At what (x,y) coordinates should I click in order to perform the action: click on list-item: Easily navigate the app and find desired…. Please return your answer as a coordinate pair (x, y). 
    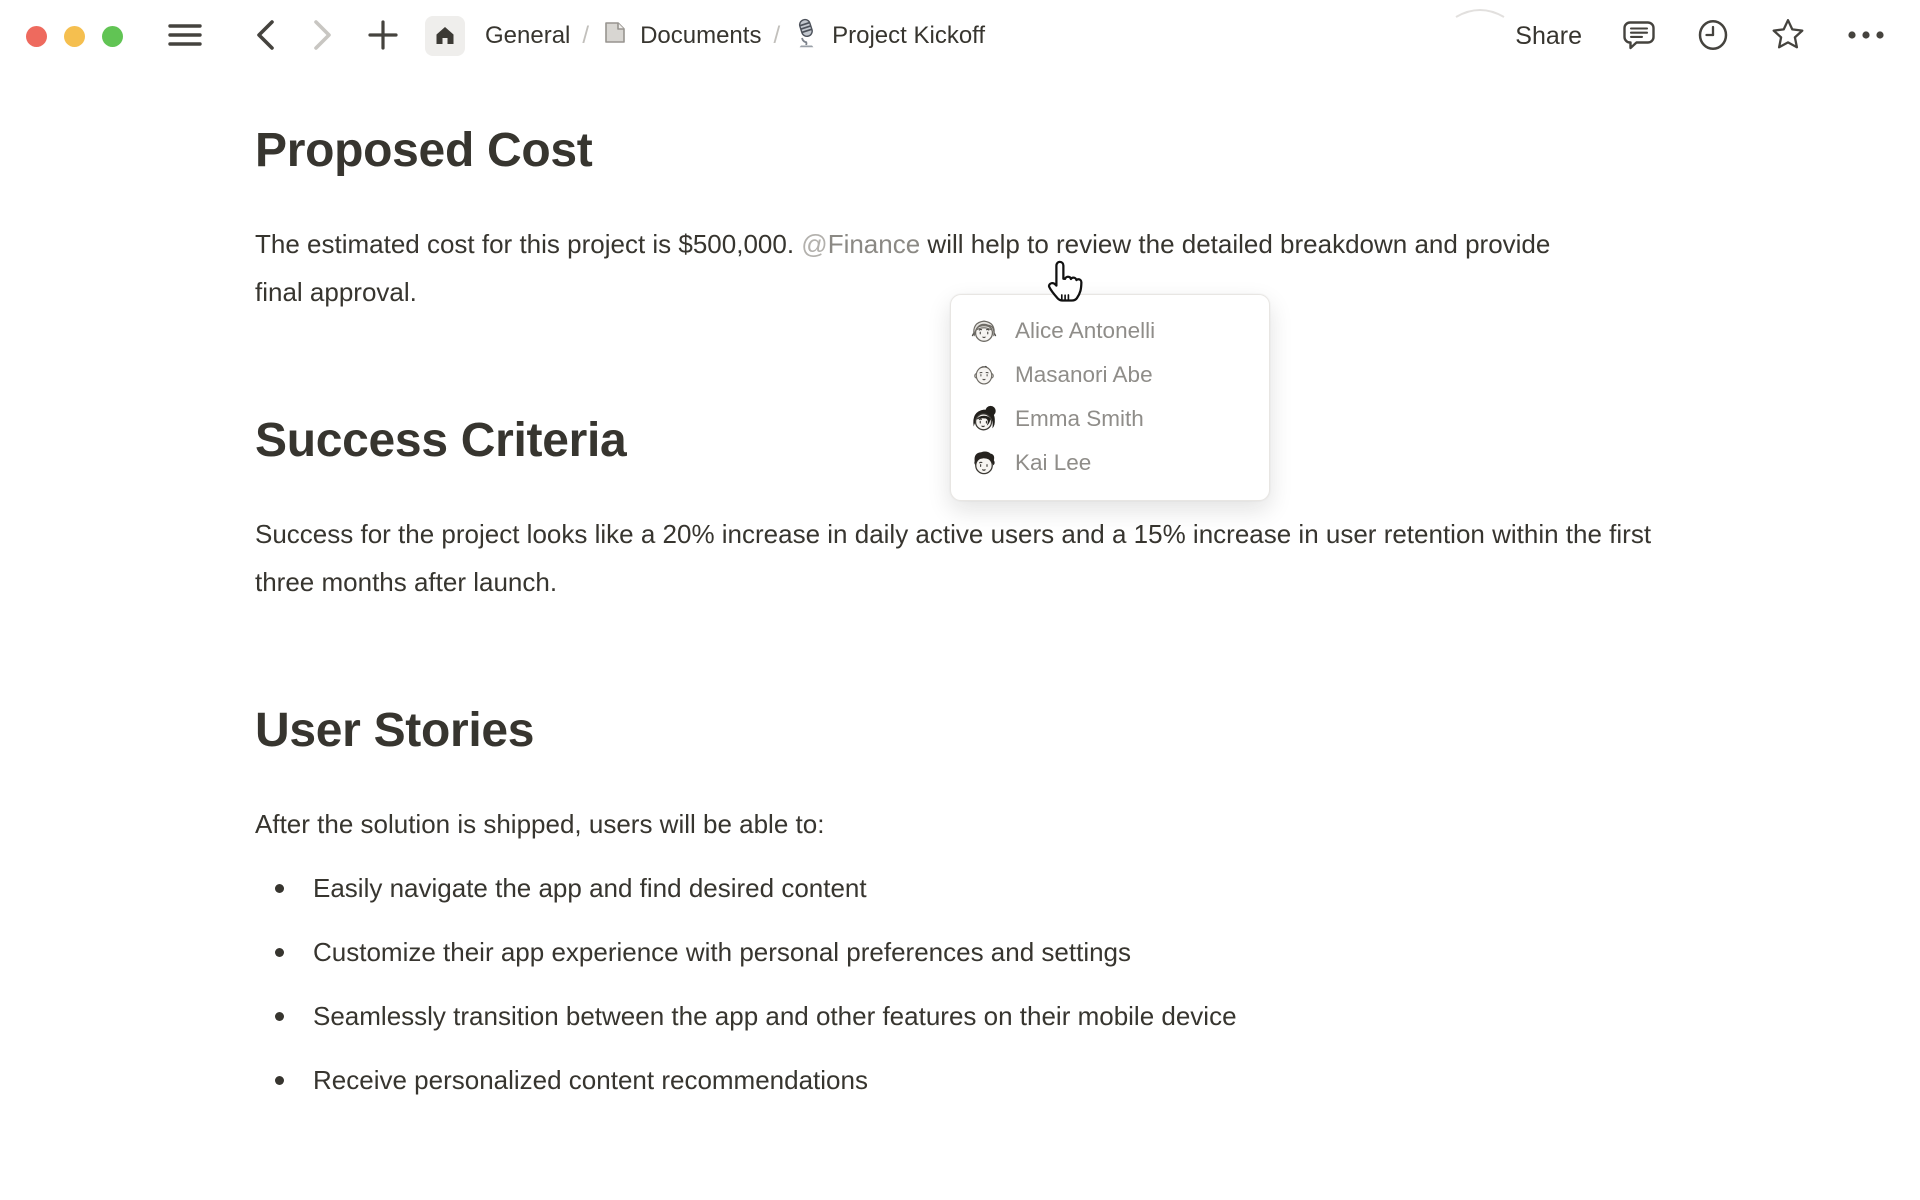
    Looking at the image, I should click on (960, 888).